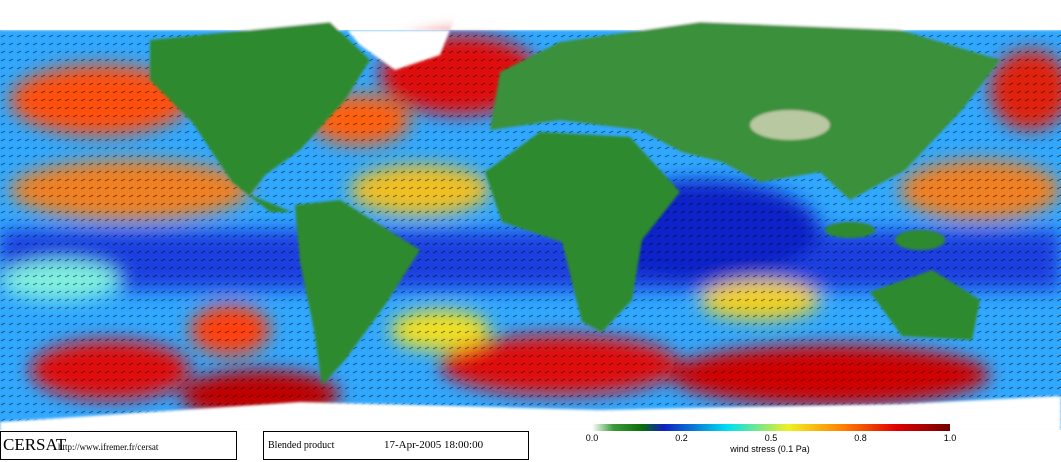 This screenshot has height=462, width=1061. What do you see at coordinates (434, 445) in the screenshot?
I see `date: 17-Apr-2005 18:00:00` at bounding box center [434, 445].